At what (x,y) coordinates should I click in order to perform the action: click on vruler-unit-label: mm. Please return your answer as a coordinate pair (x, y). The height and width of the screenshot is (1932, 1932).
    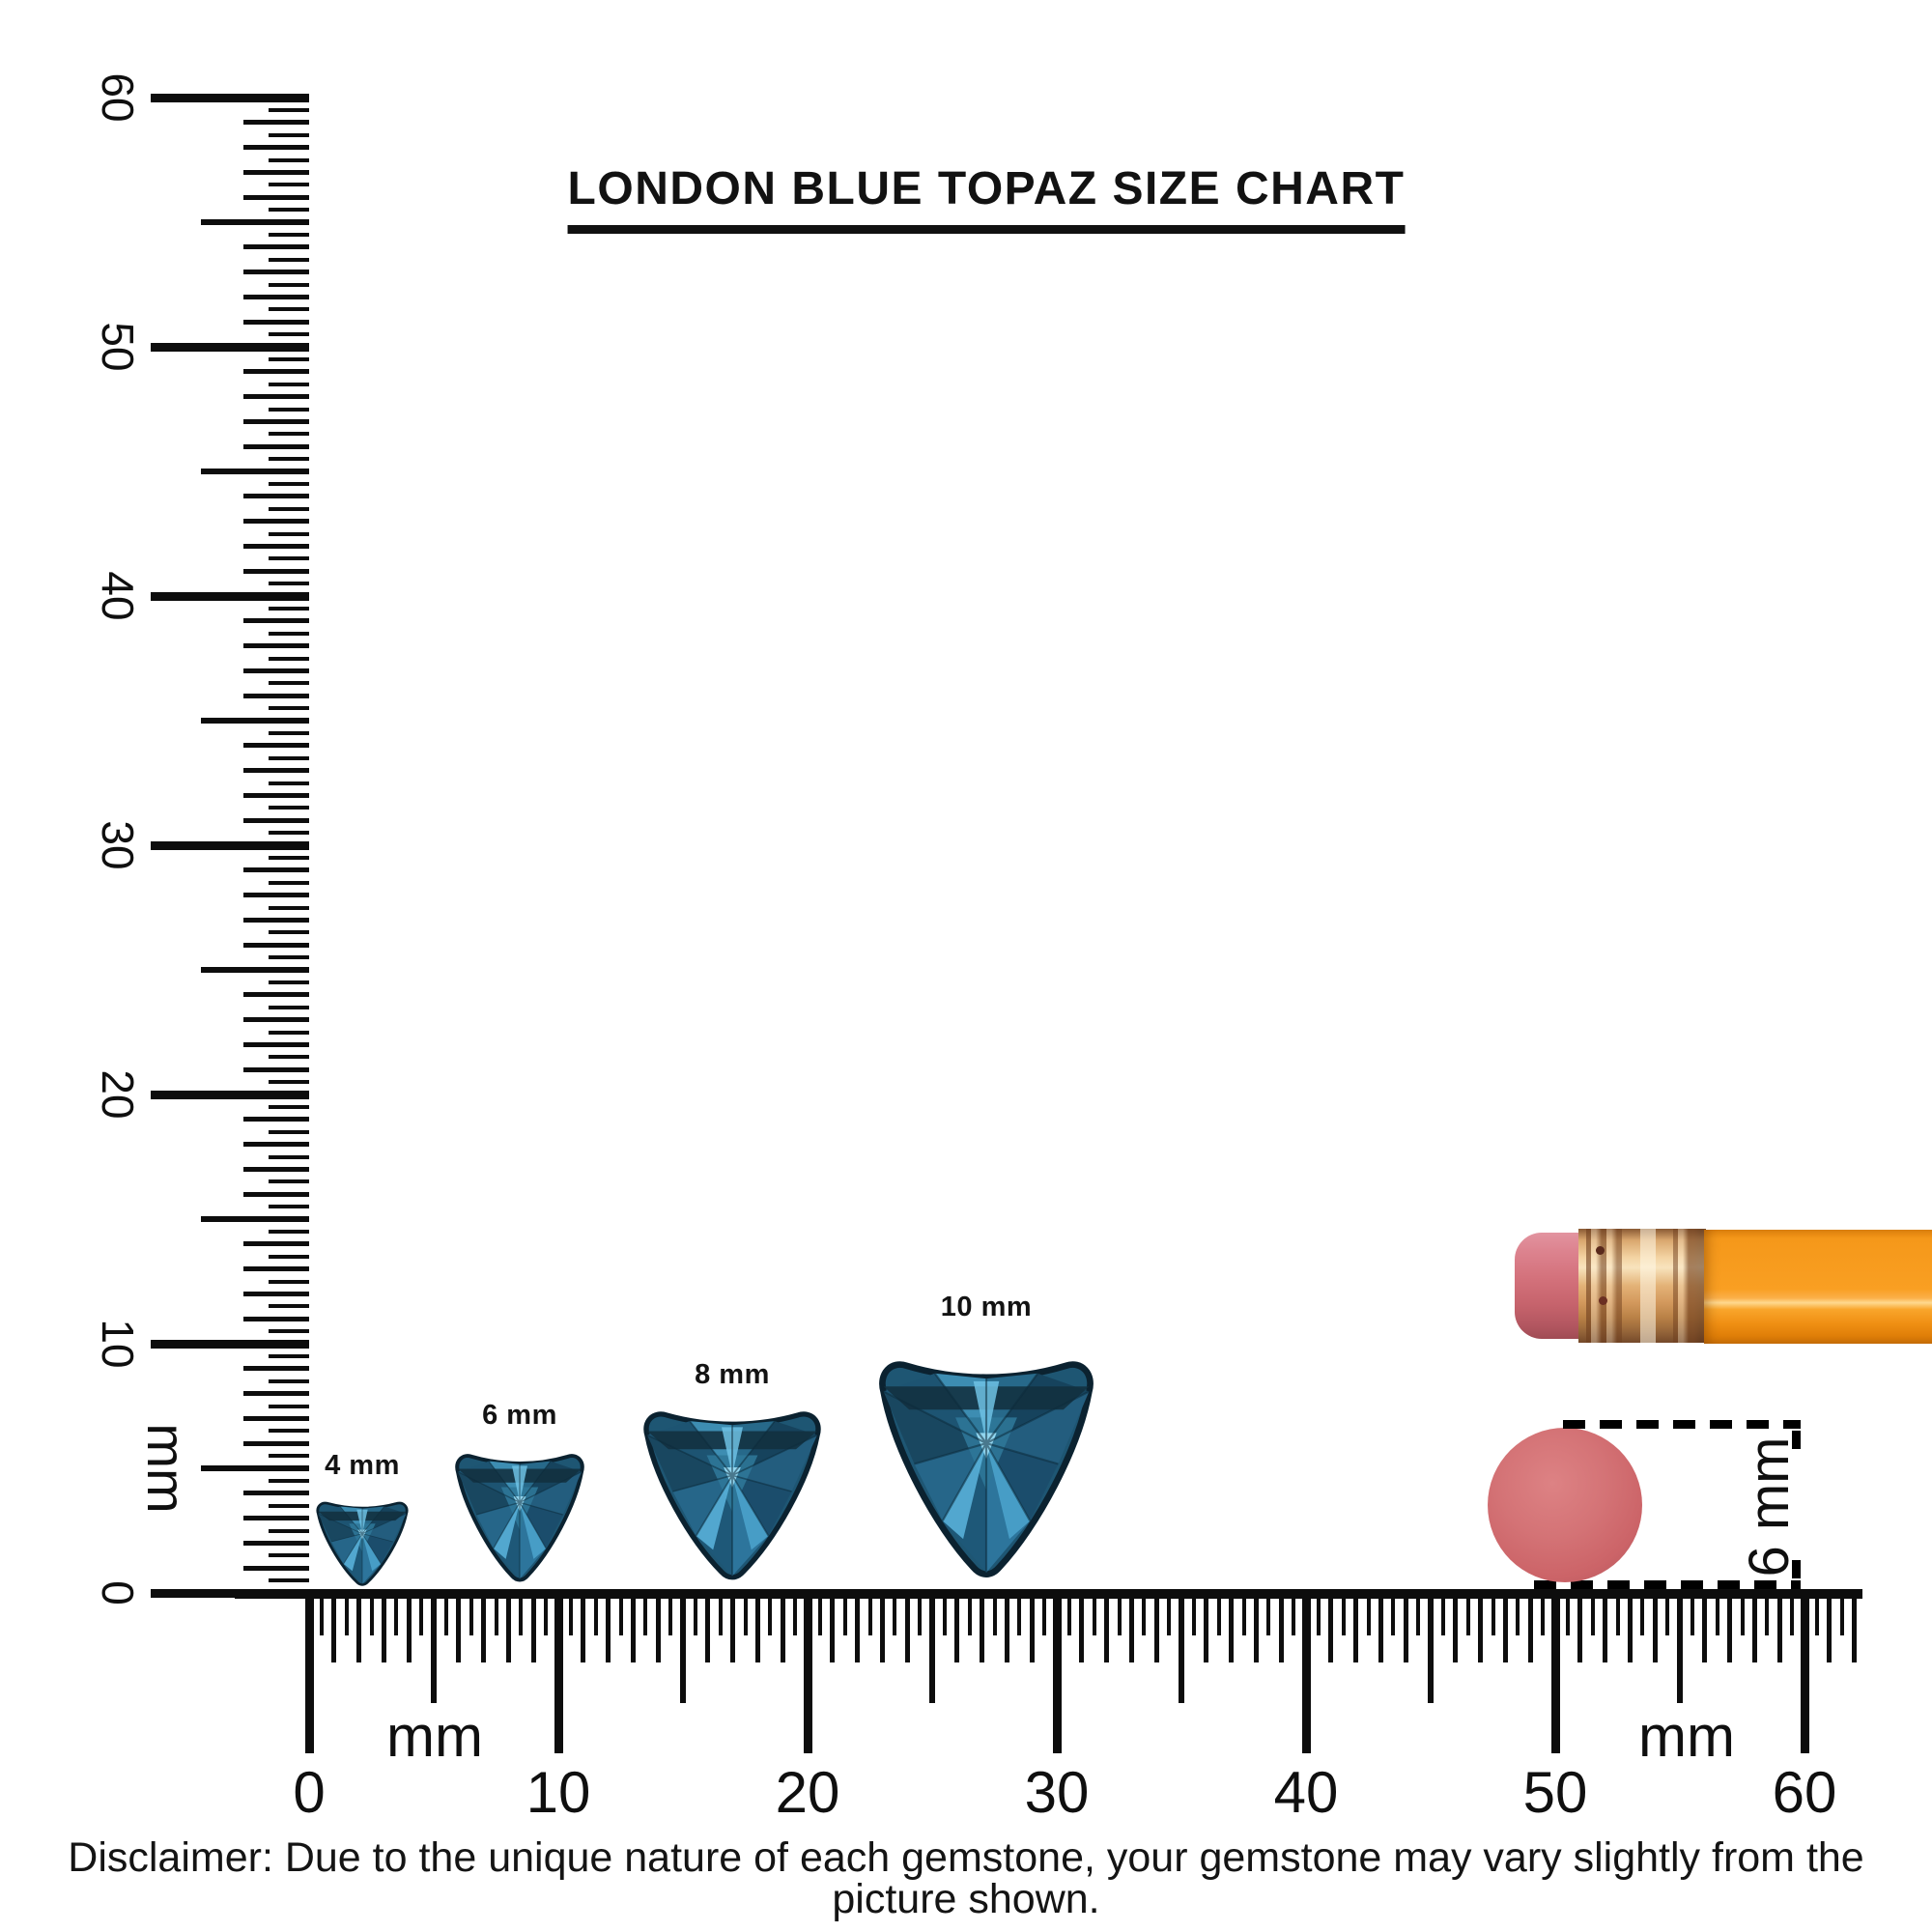
    Looking at the image, I should click on (166, 1468).